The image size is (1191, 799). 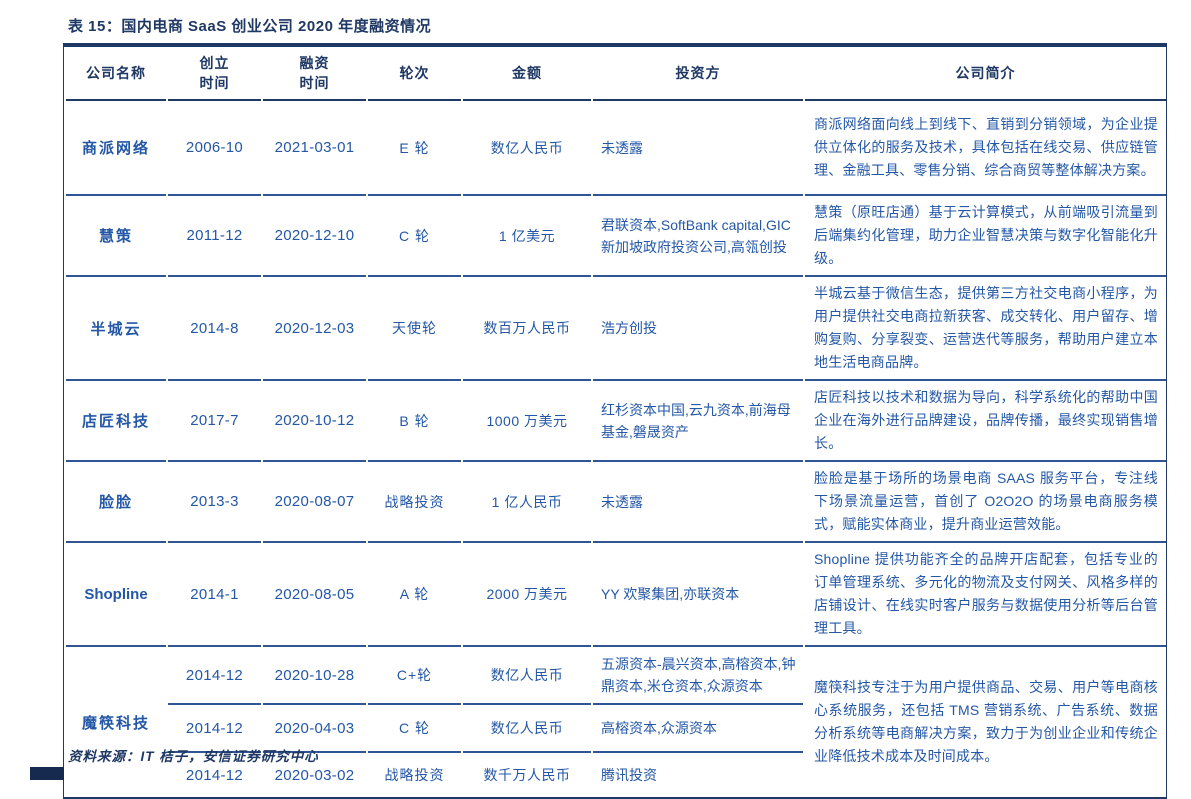 What do you see at coordinates (698, 329) in the screenshot?
I see `investors: 浩方创投` at bounding box center [698, 329].